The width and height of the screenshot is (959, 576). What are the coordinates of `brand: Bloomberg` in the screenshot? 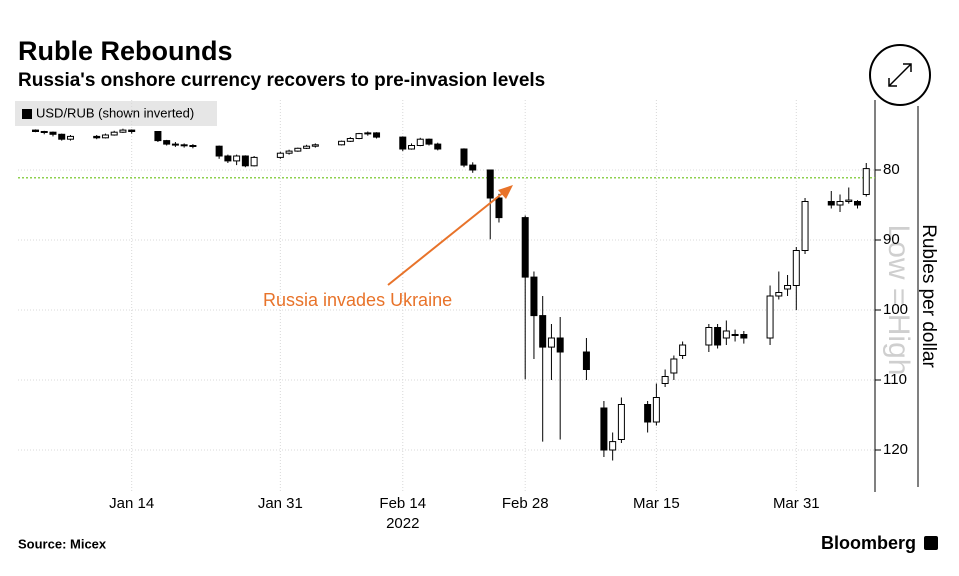 It's located at (868, 543).